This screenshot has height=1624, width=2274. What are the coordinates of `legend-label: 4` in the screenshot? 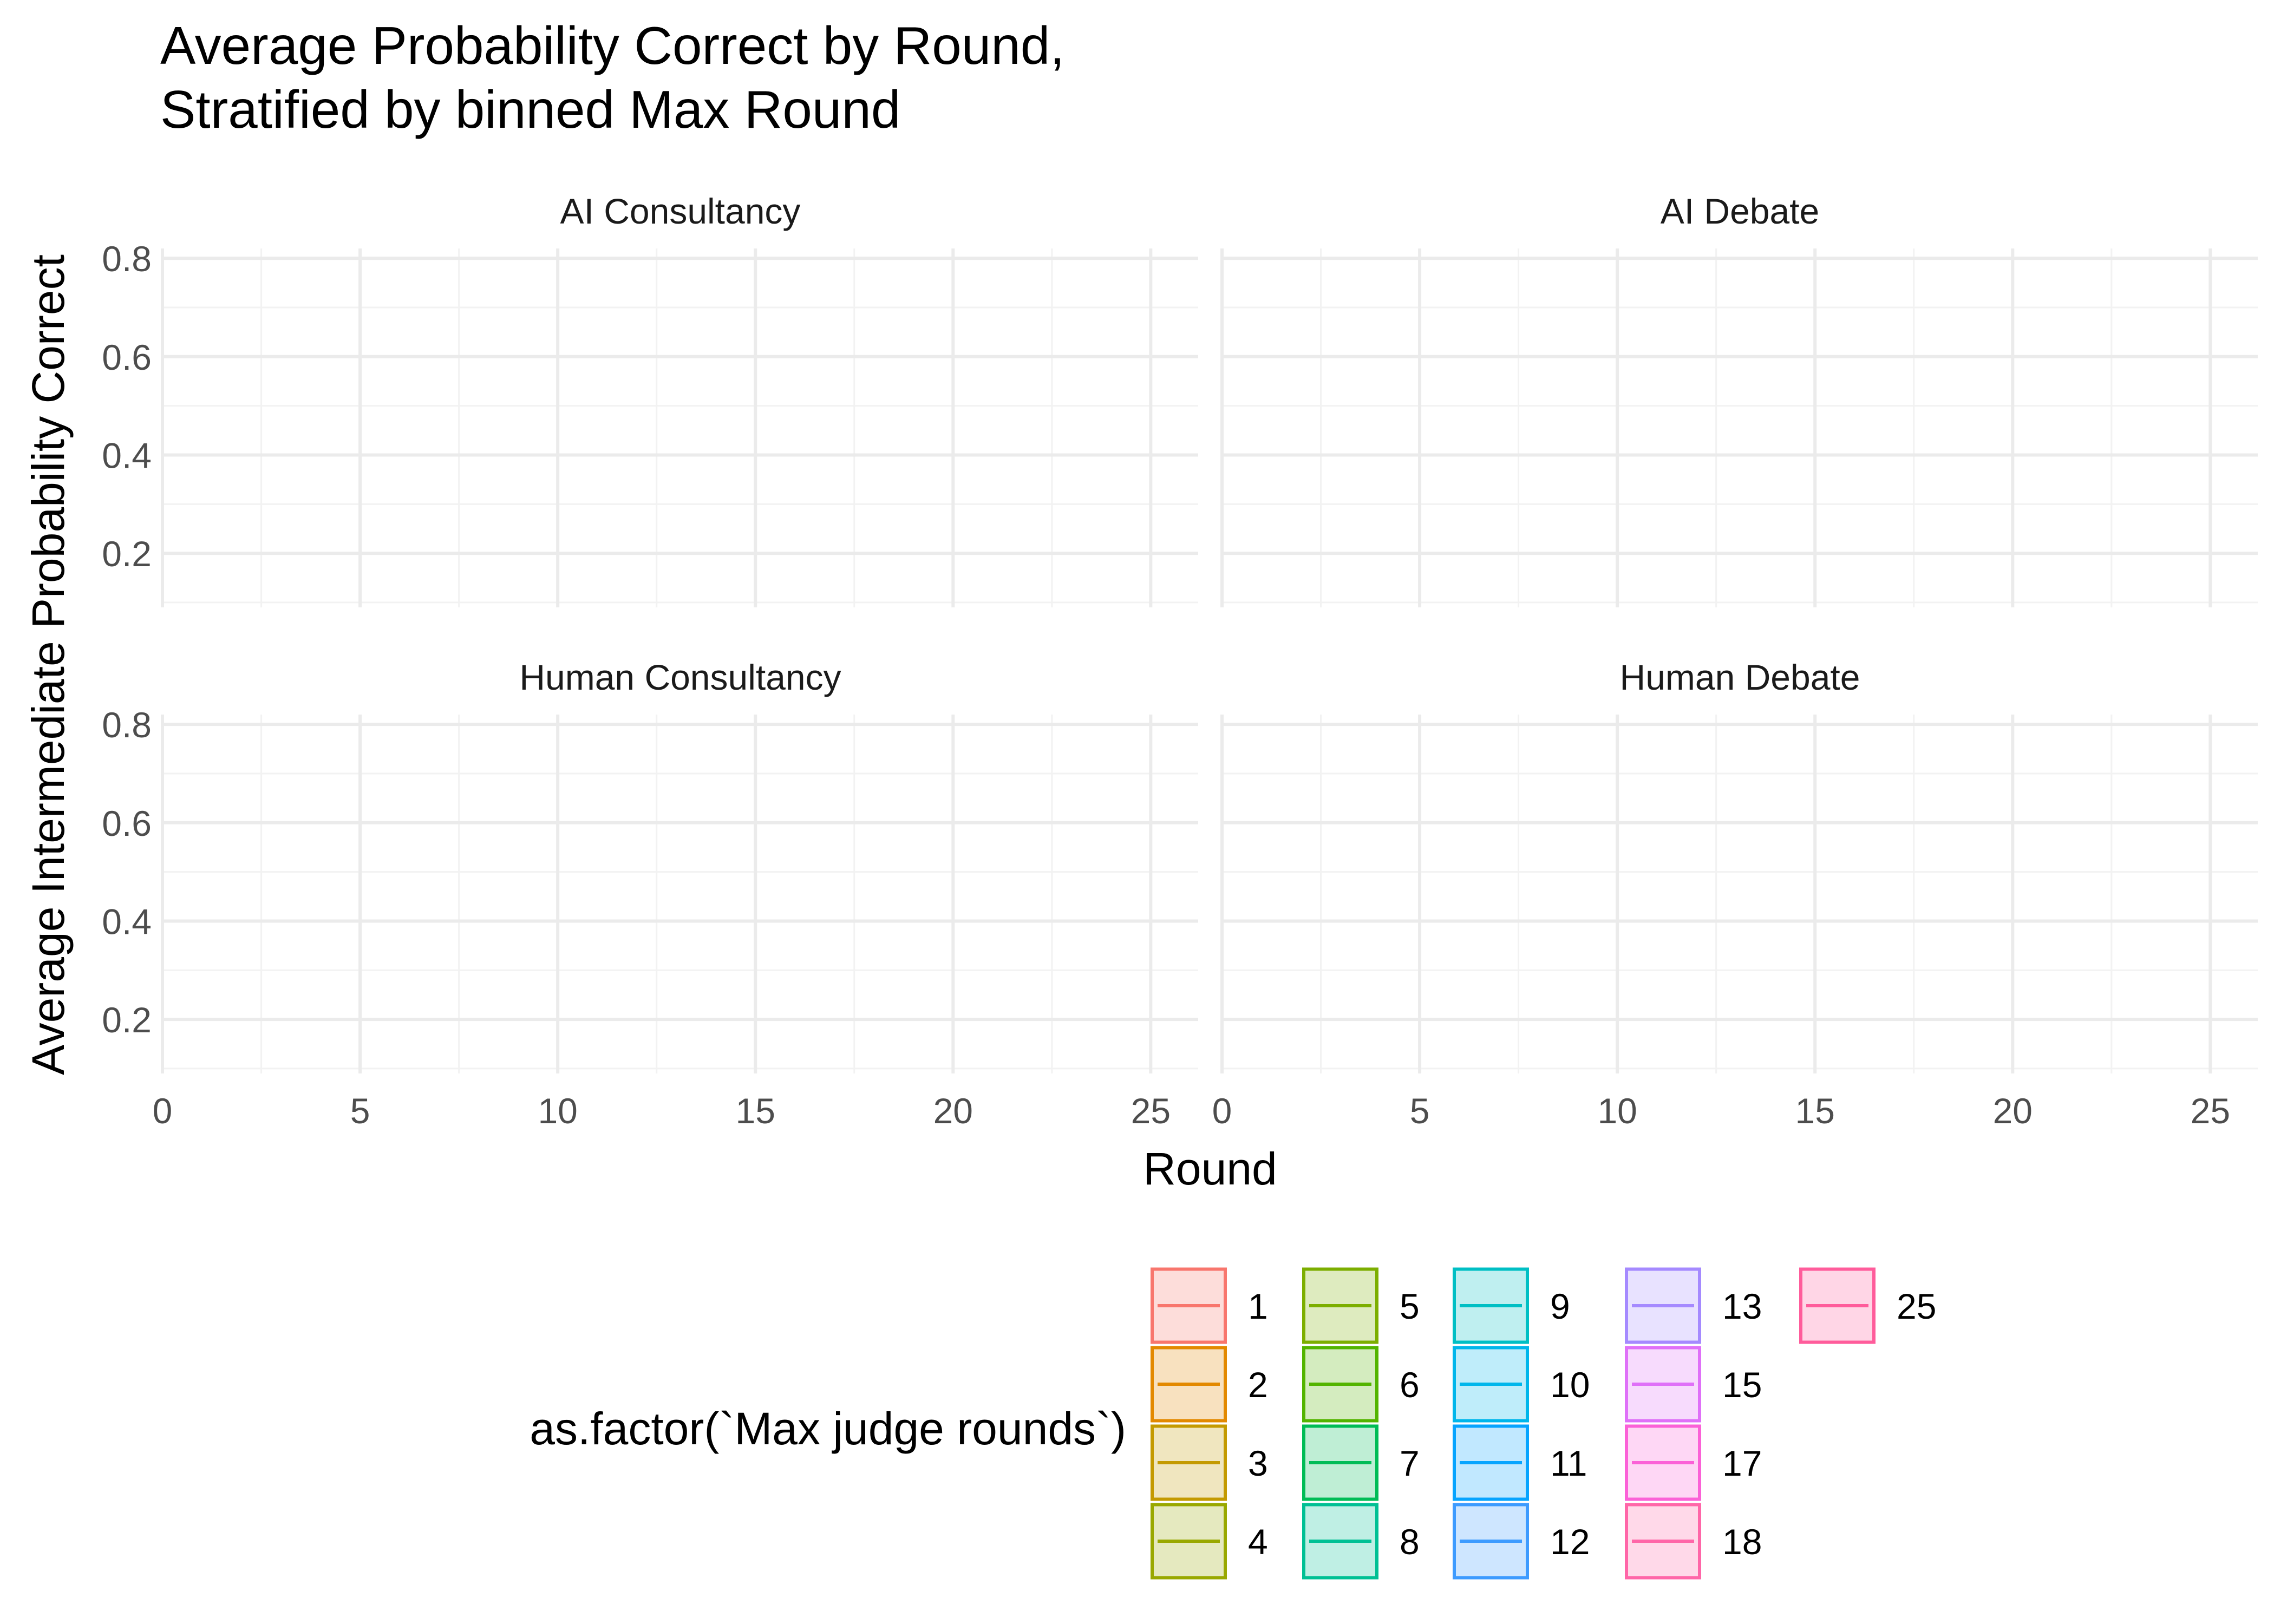 It's located at (1258, 1542).